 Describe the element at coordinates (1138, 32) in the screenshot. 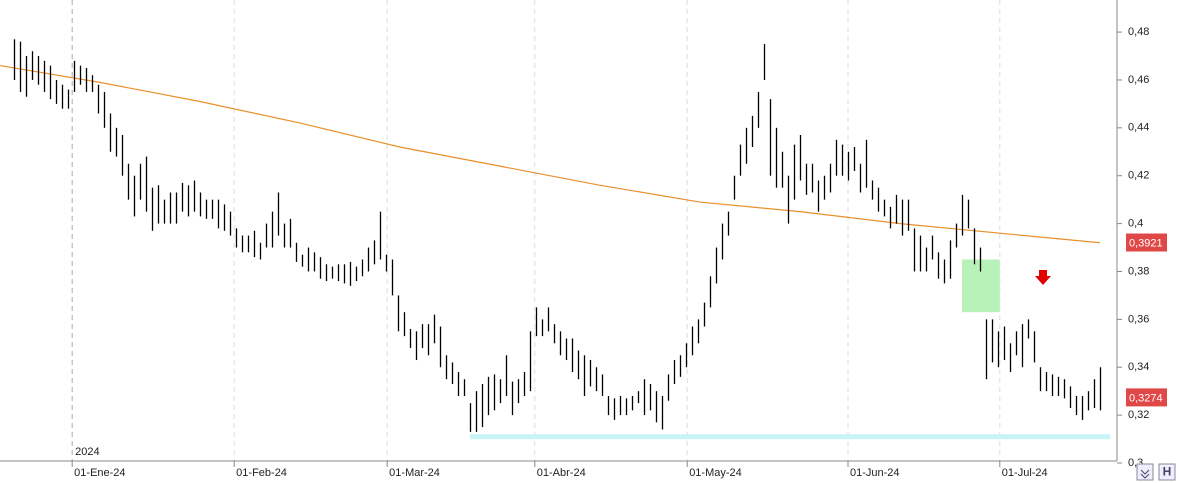

I see `y-tick-label: 0,48` at that location.